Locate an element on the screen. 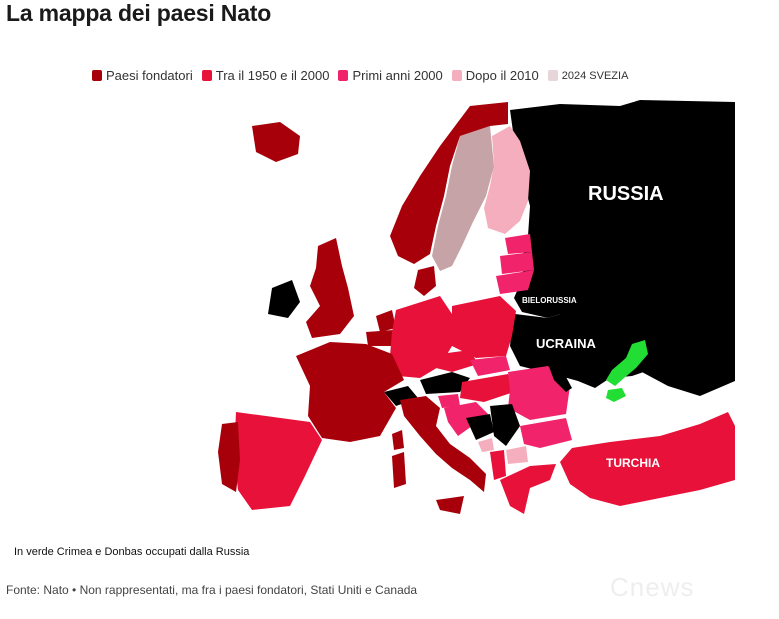 The height and width of the screenshot is (619, 779). country-belgium is located at coordinates (380, 338).